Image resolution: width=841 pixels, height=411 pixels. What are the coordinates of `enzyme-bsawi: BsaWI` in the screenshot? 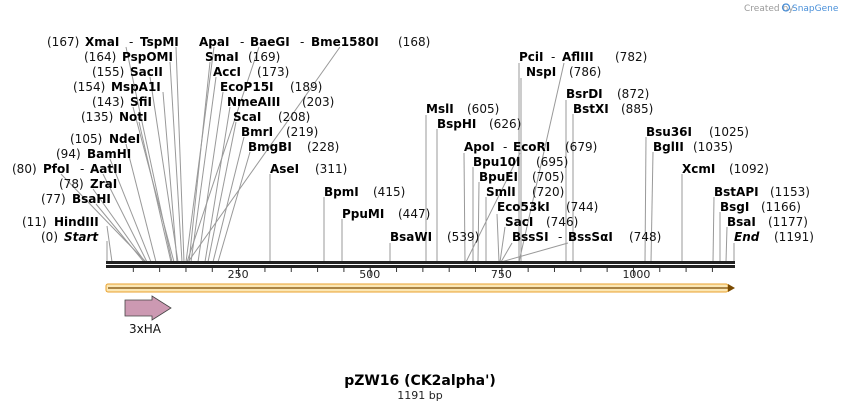 It's located at (411, 237).